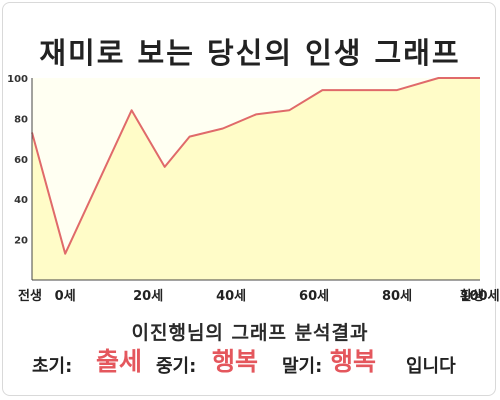 The width and height of the screenshot is (500, 400). What do you see at coordinates (250, 333) in the screenshot?
I see `analysis-subtitle: 이진행님의 그래프 분석결과` at bounding box center [250, 333].